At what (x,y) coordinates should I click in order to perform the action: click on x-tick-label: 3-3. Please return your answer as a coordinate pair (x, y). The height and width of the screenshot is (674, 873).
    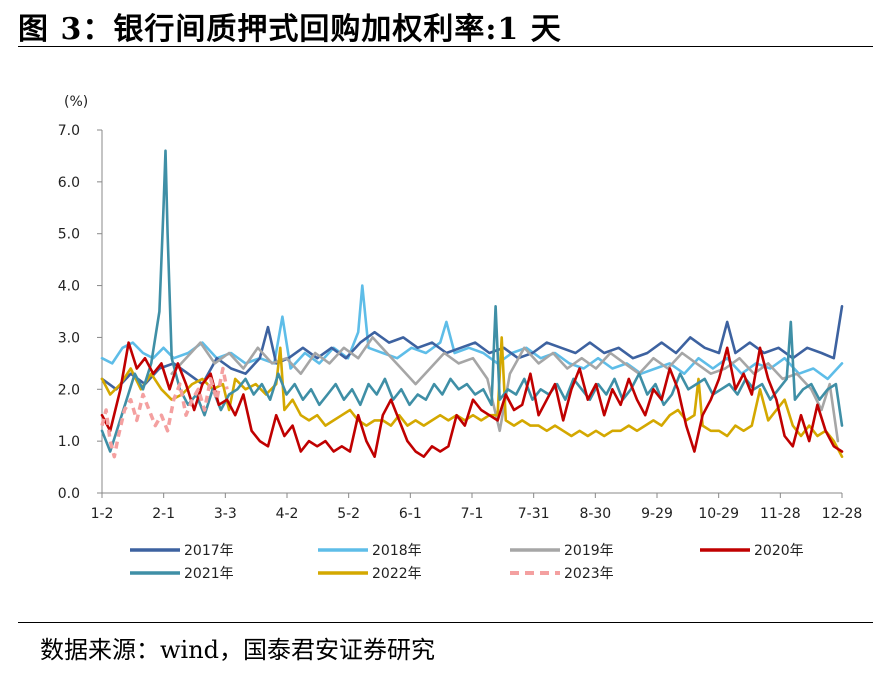
    Looking at the image, I should click on (225, 514).